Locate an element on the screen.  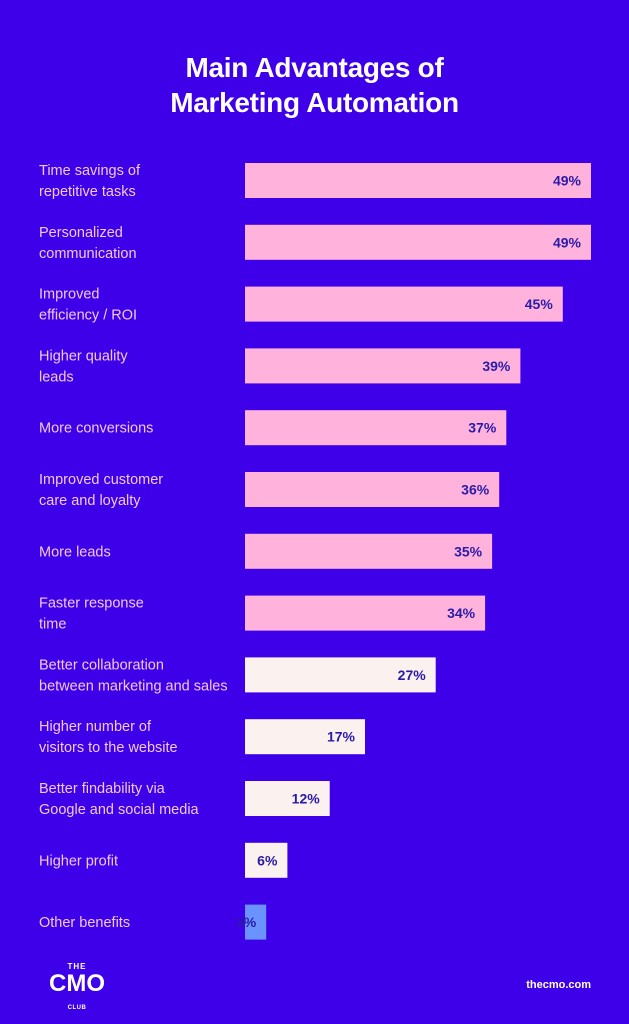
bar-value-label-3: 45% is located at coordinates (539, 304).